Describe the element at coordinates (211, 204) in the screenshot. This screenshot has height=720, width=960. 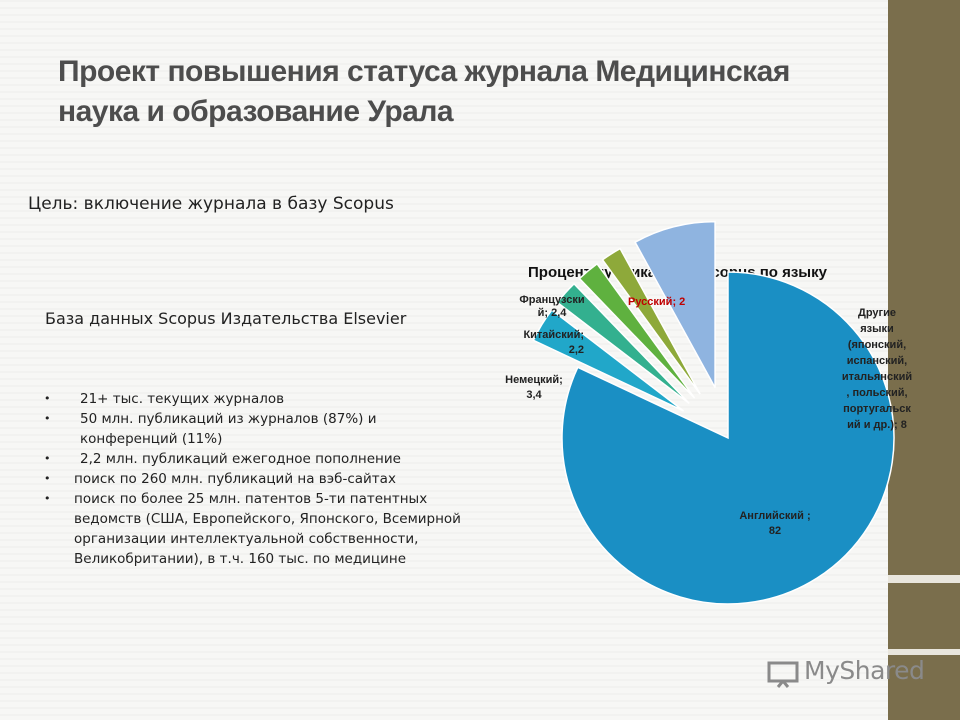
I see `goal-text: Цель: включение журнала в базу Scopus` at that location.